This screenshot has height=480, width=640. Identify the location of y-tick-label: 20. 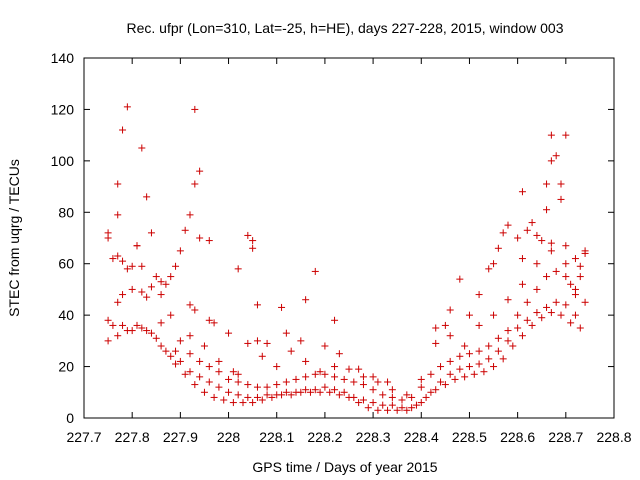
(66, 367).